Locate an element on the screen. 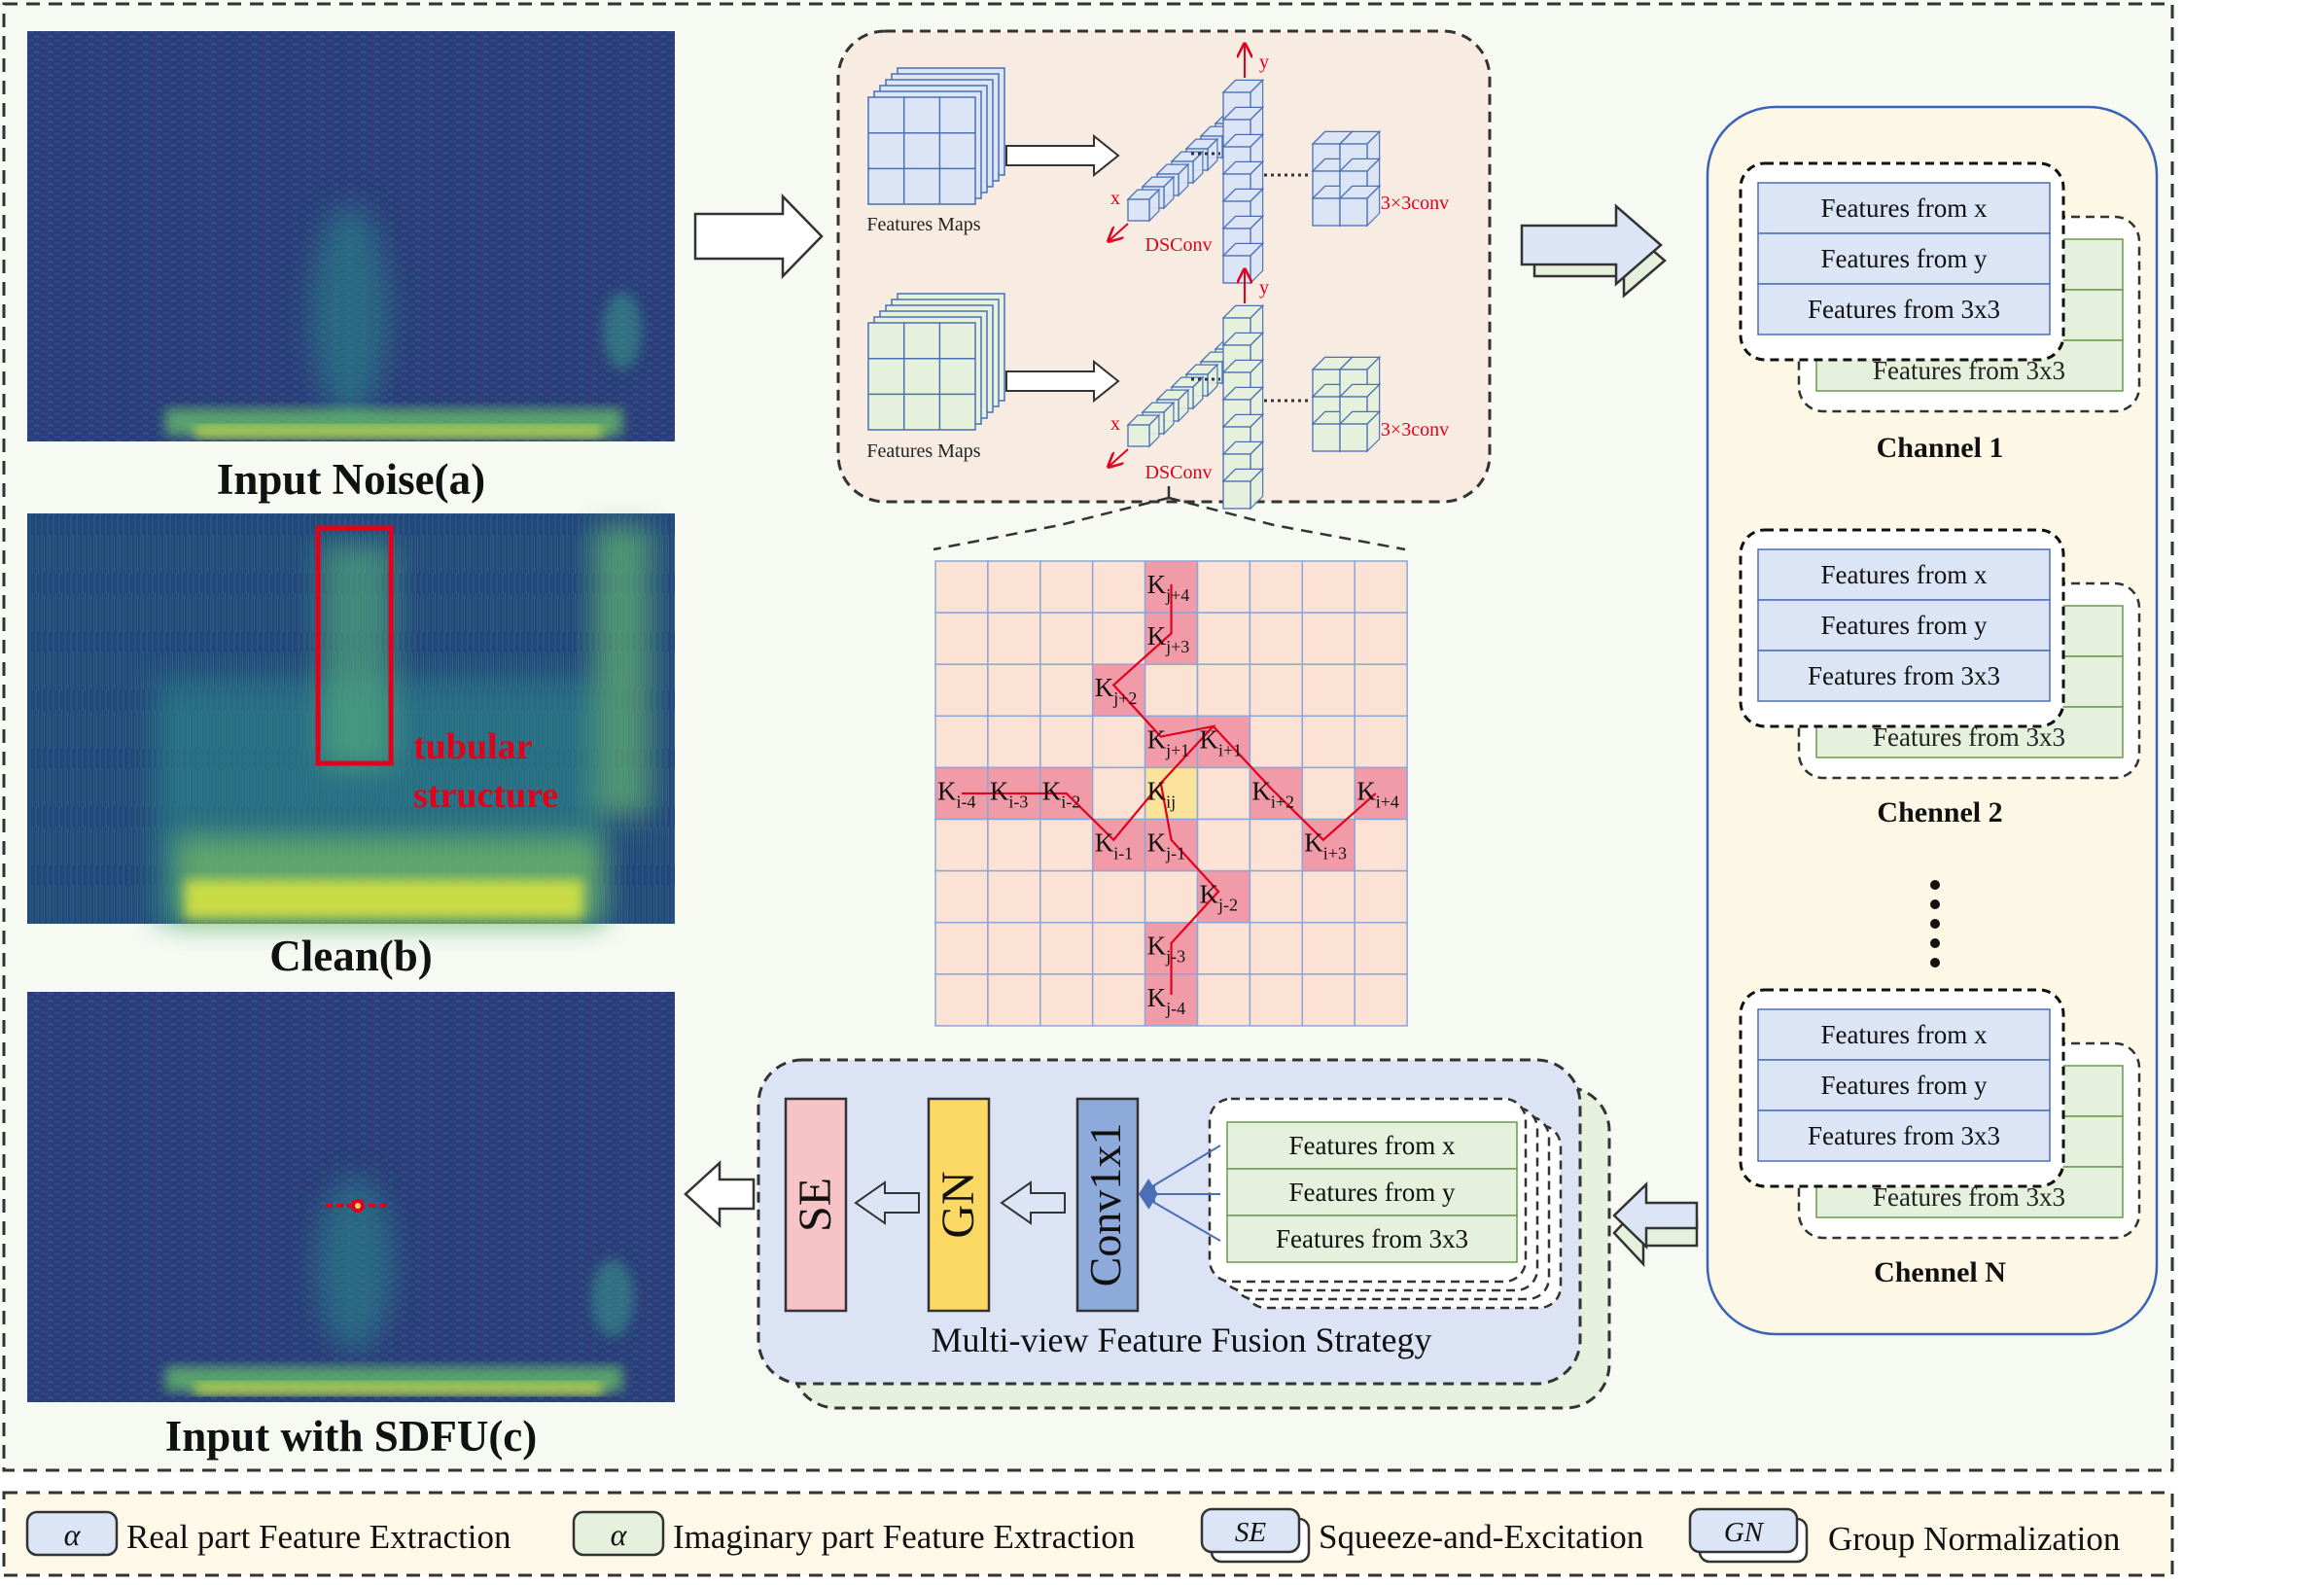 The image size is (2324, 1585). feature-maps-stack is located at coordinates (936, 362).